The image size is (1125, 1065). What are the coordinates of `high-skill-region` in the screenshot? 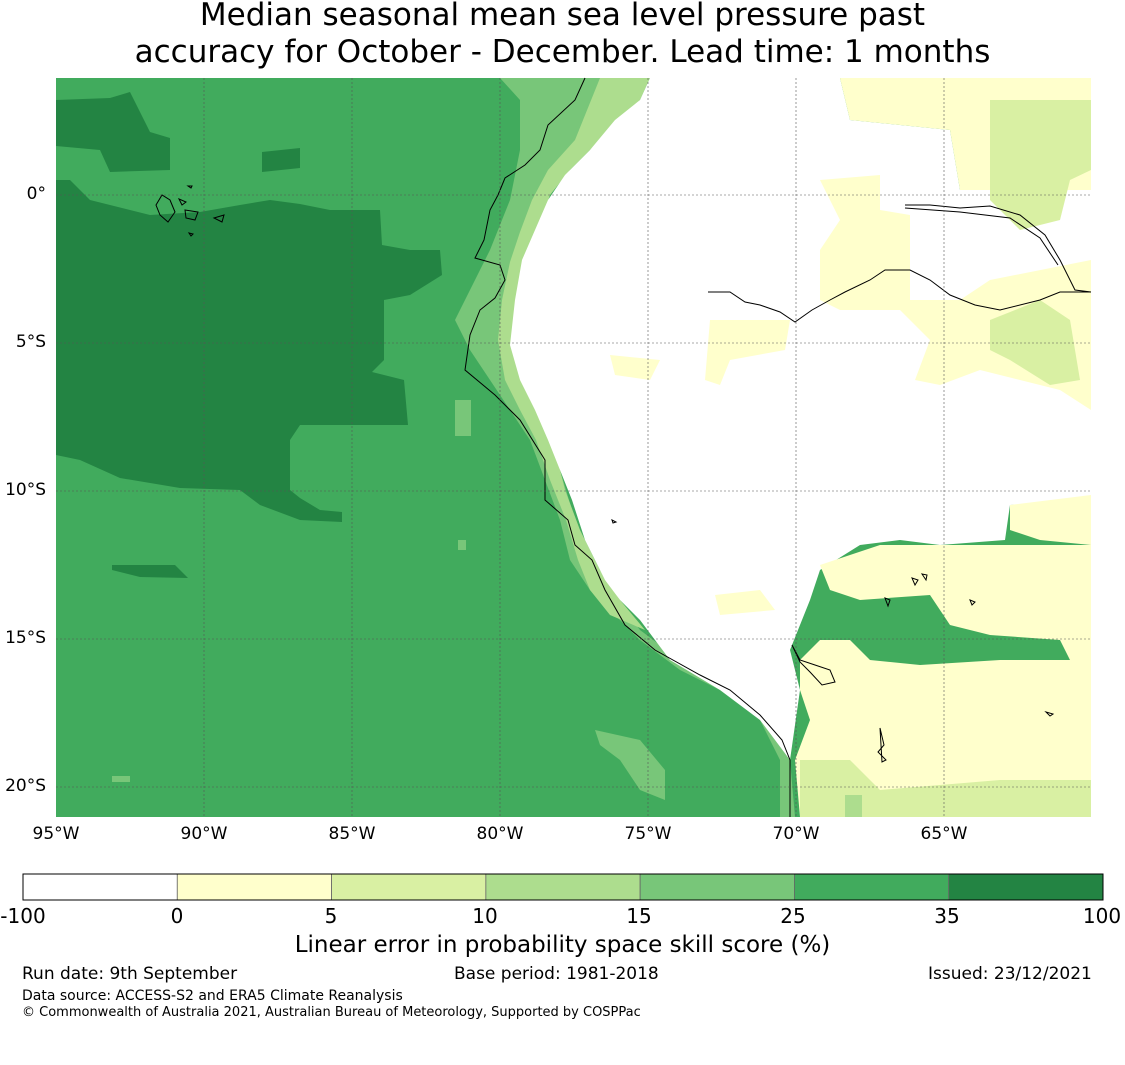 It's located at (249, 351).